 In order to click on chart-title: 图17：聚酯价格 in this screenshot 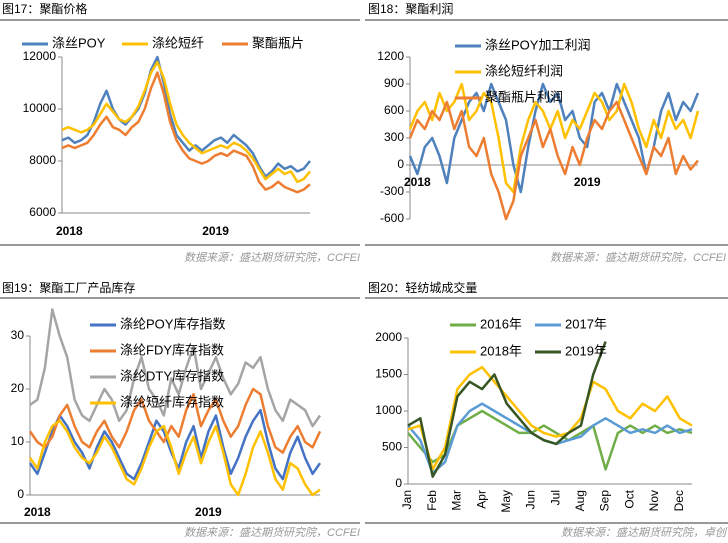, I will do `click(44, 8)`.